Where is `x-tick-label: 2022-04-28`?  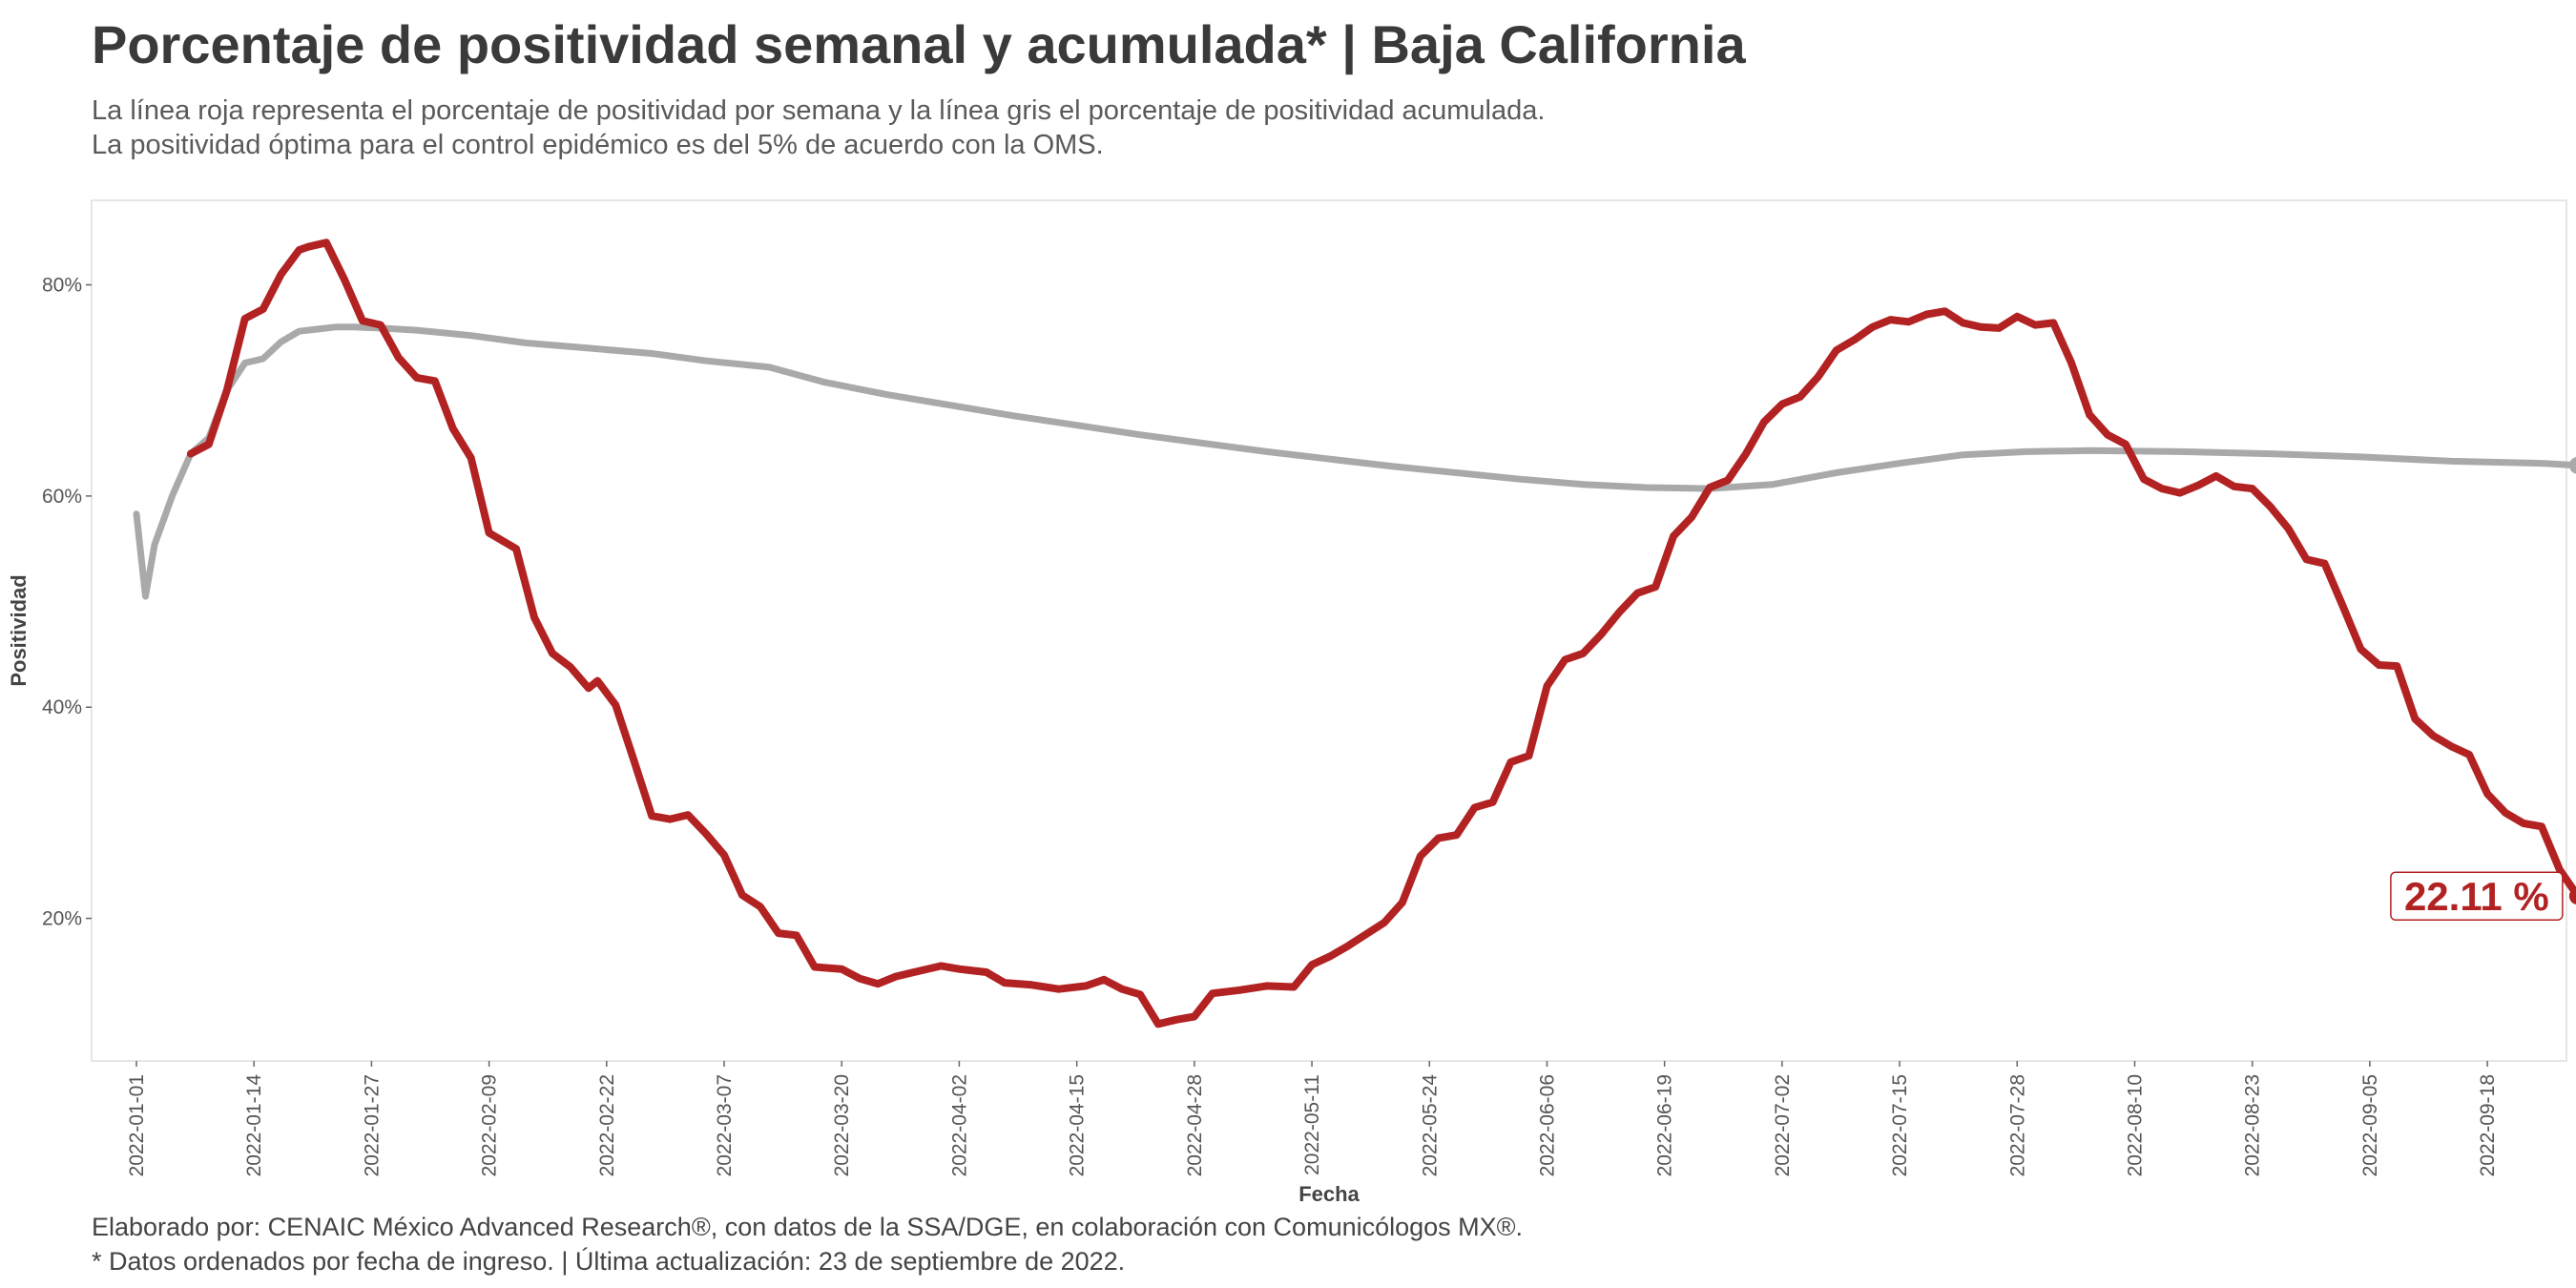
x-tick-label: 2022-04-28 is located at coordinates (1195, 1125).